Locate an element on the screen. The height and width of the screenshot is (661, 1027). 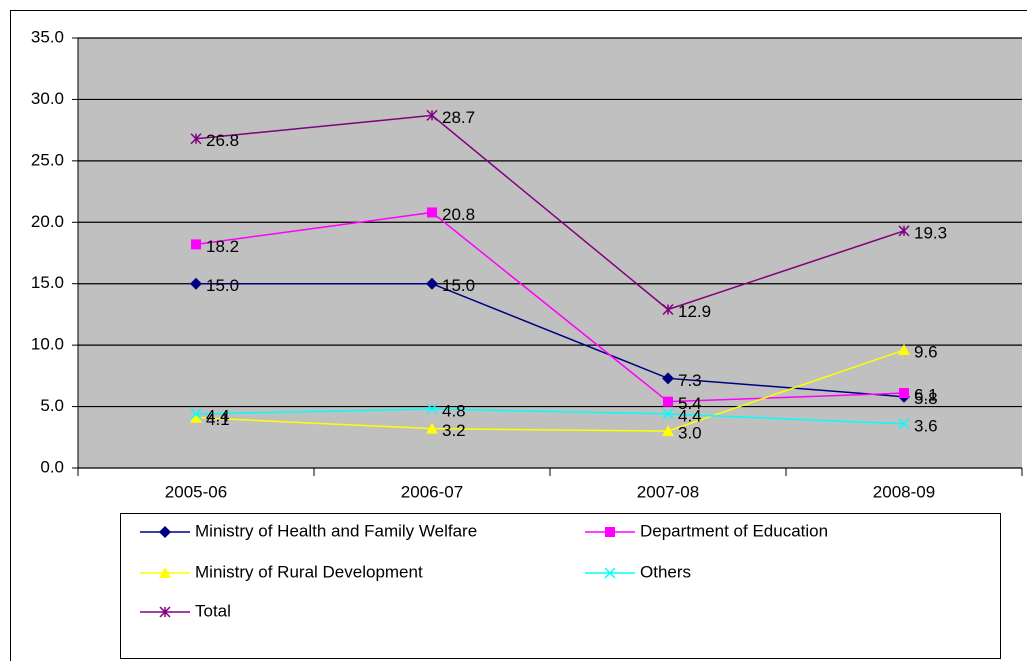
data-label: 18.2 is located at coordinates (222, 246).